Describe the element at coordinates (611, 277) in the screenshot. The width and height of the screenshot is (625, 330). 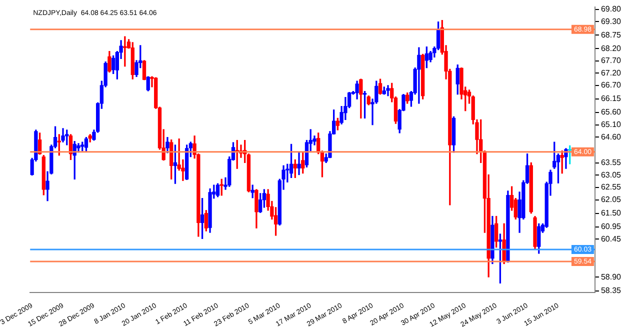
I see `y-tick-label: 58.90` at that location.